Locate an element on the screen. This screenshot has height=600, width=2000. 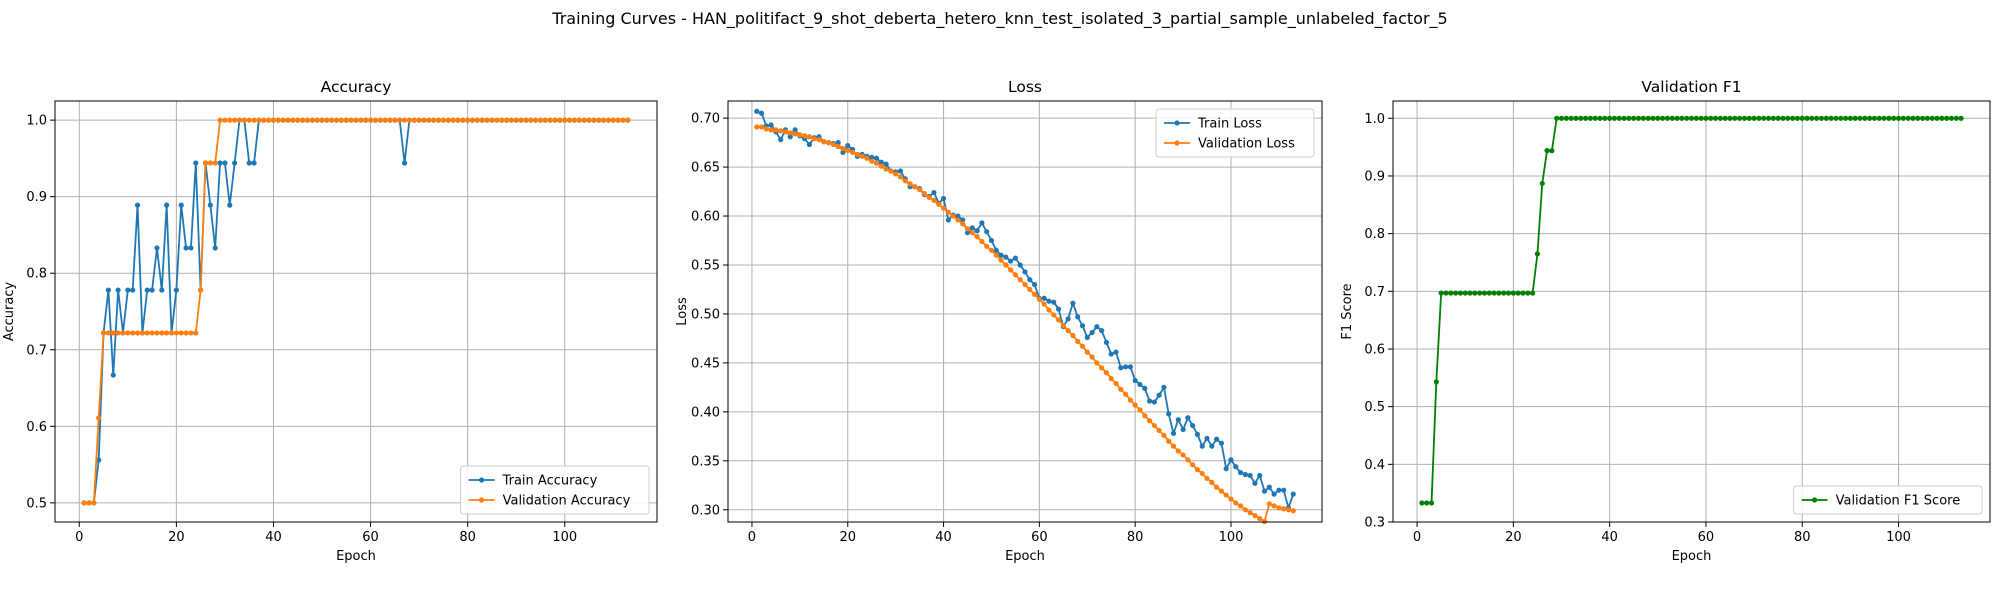
legend-marker is located at coordinates (482, 500).